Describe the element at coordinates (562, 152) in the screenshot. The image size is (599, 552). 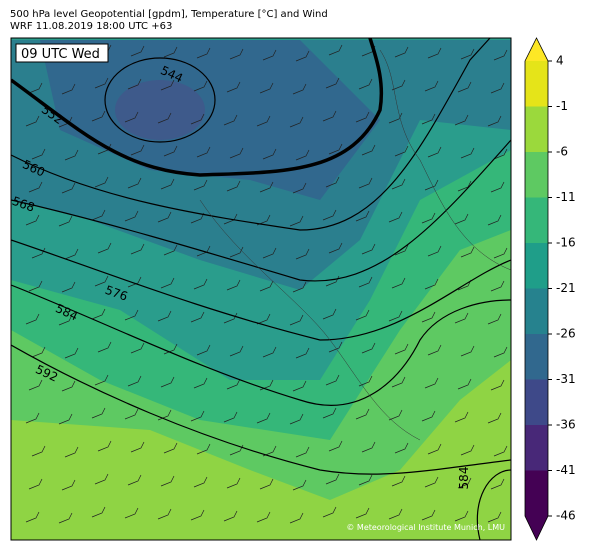
I see `colorbar-tick-label: -6` at that location.